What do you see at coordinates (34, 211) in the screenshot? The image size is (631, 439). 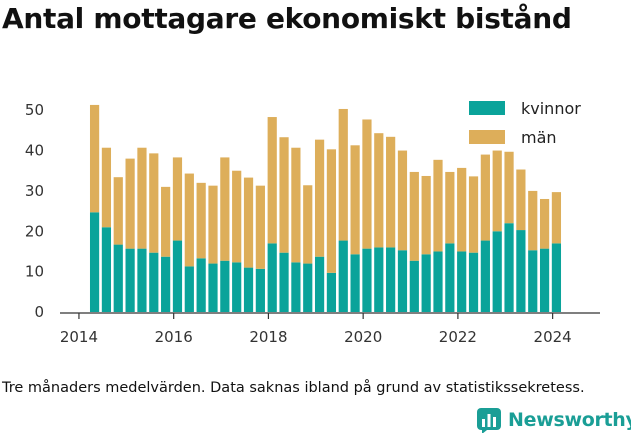 I see `y-axis: 0 10 20 30 40 50` at bounding box center [34, 211].